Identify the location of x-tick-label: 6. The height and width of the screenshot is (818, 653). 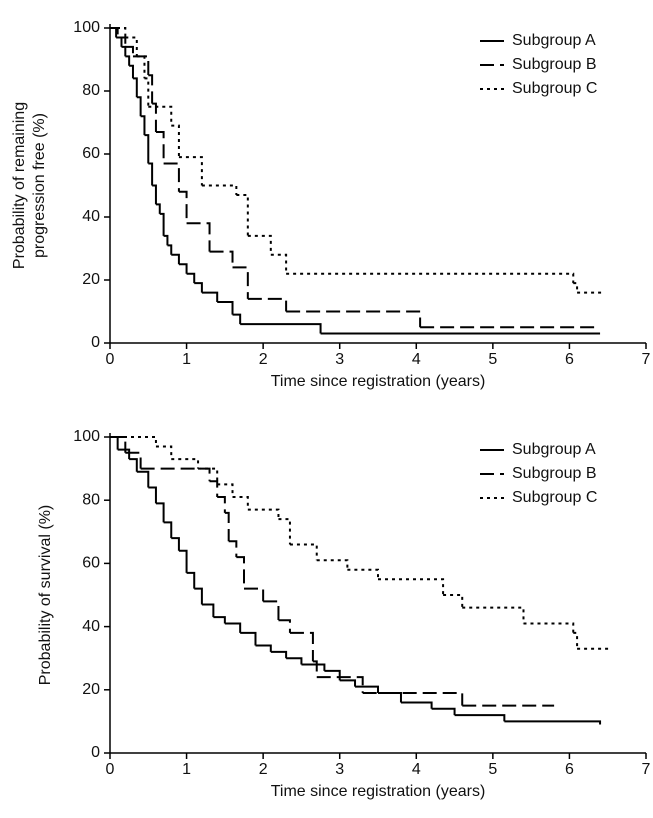
(569, 769).